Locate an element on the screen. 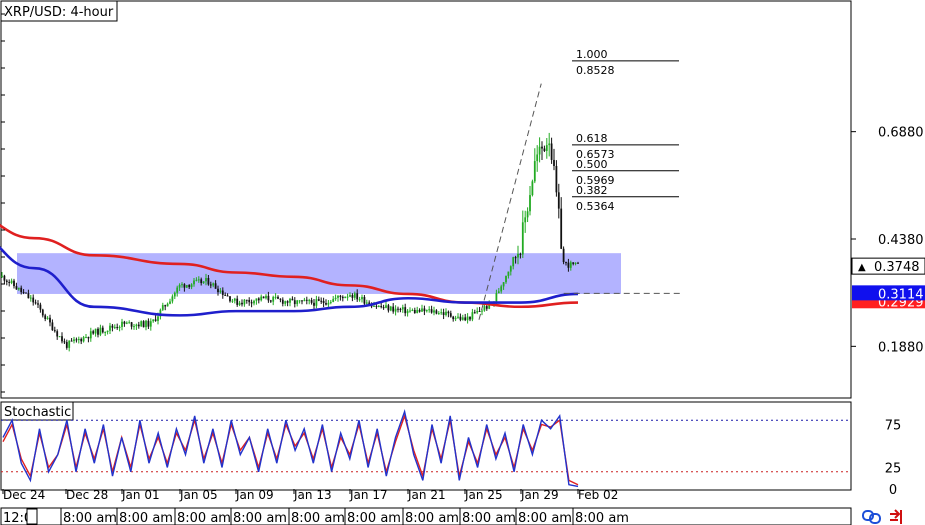 This screenshot has height=525, width=925. date-label: Jan 29 is located at coordinates (539, 495).